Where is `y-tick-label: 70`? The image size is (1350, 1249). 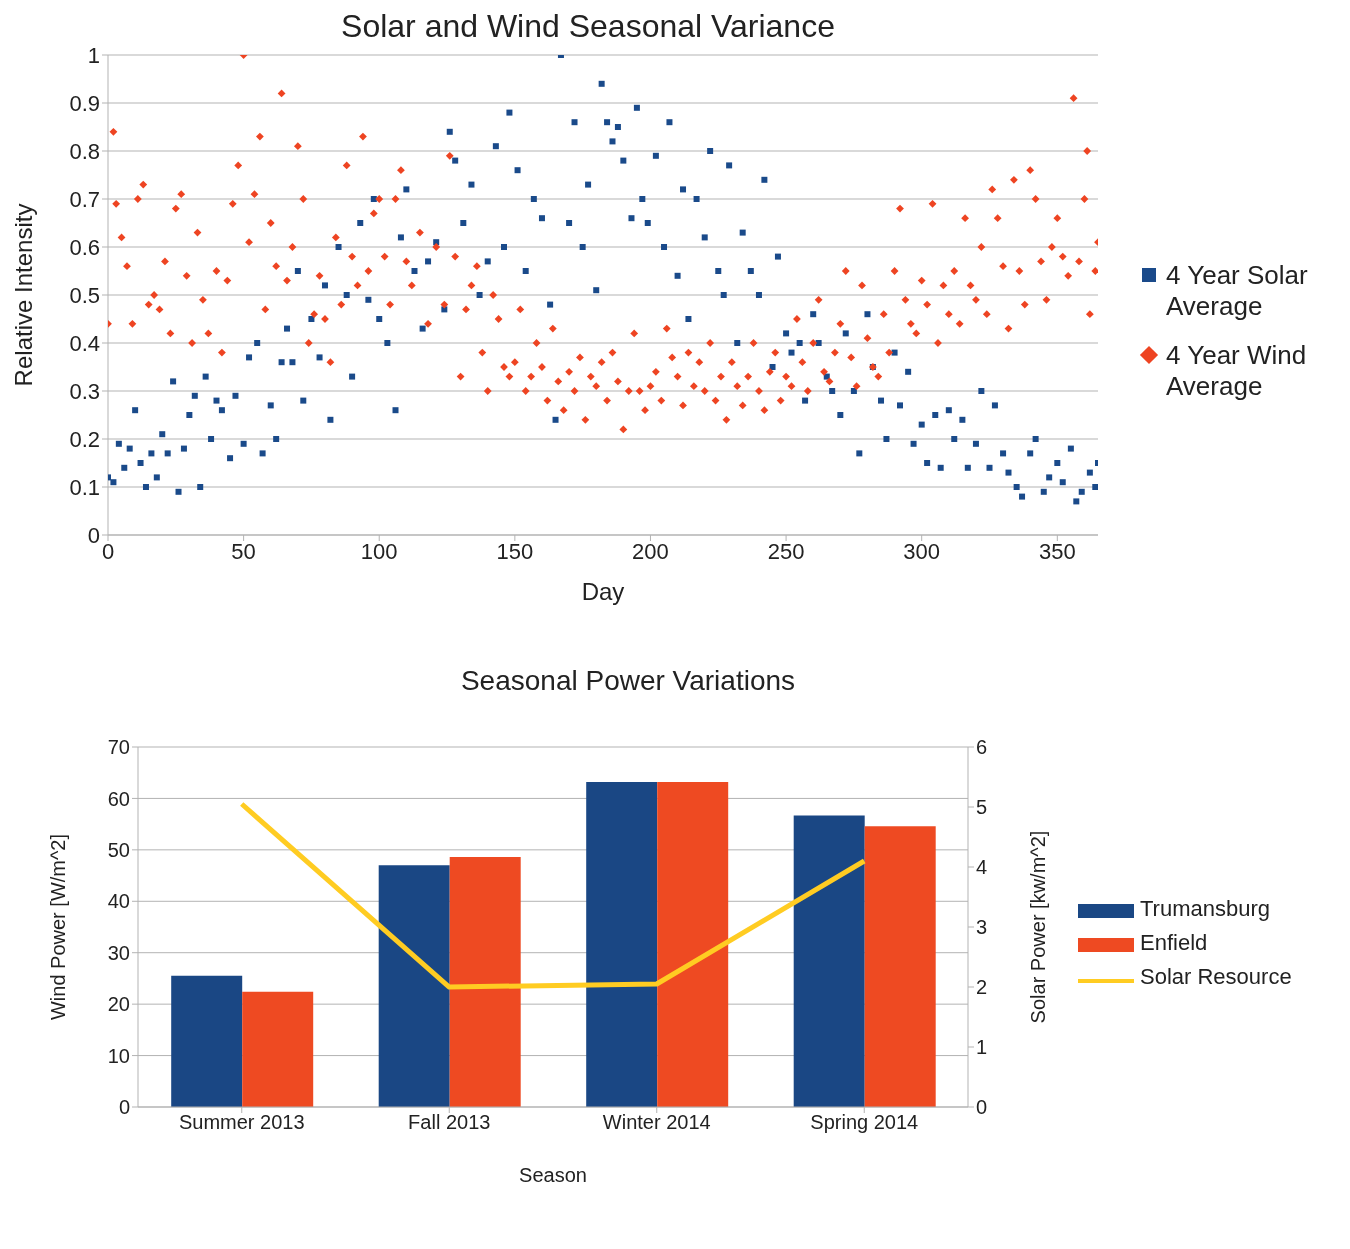
y-tick-label: 70 is located at coordinates (118, 747).